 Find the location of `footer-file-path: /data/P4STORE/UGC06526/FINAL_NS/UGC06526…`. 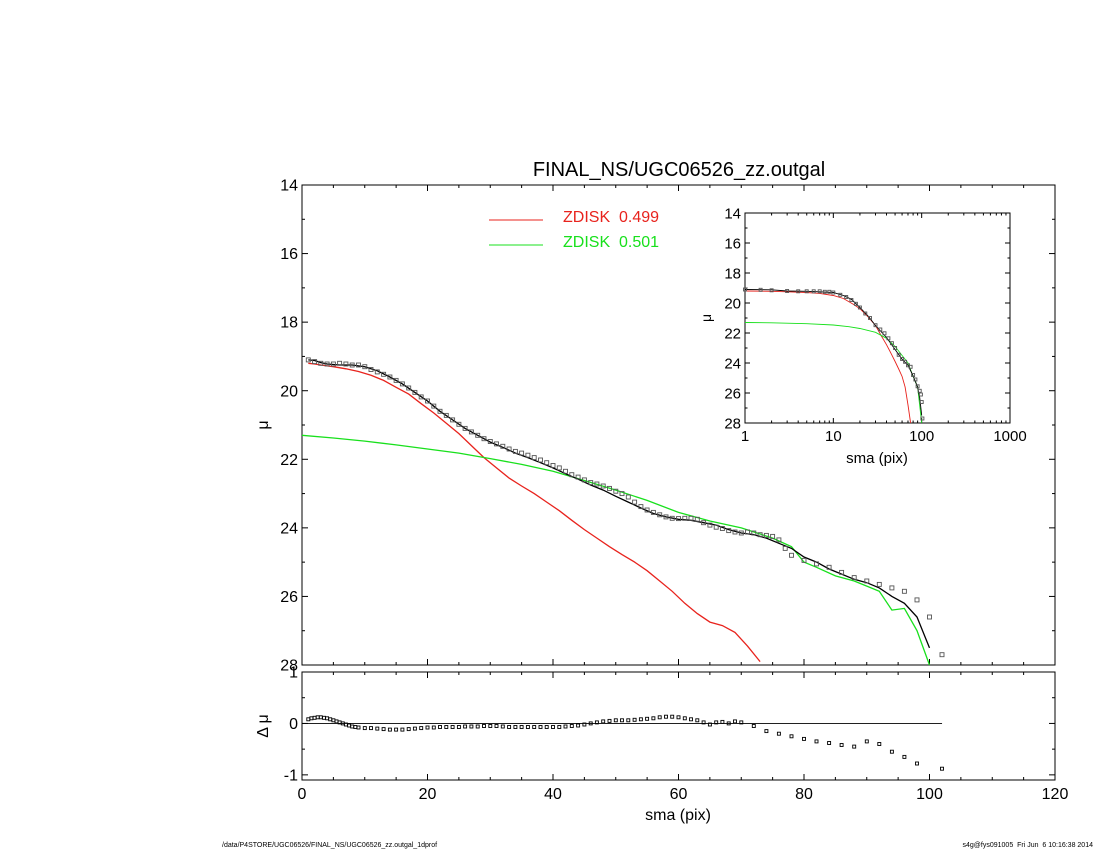

footer-file-path: /data/P4STORE/UGC06526/FINAL_NS/UGC06526… is located at coordinates (330, 845).